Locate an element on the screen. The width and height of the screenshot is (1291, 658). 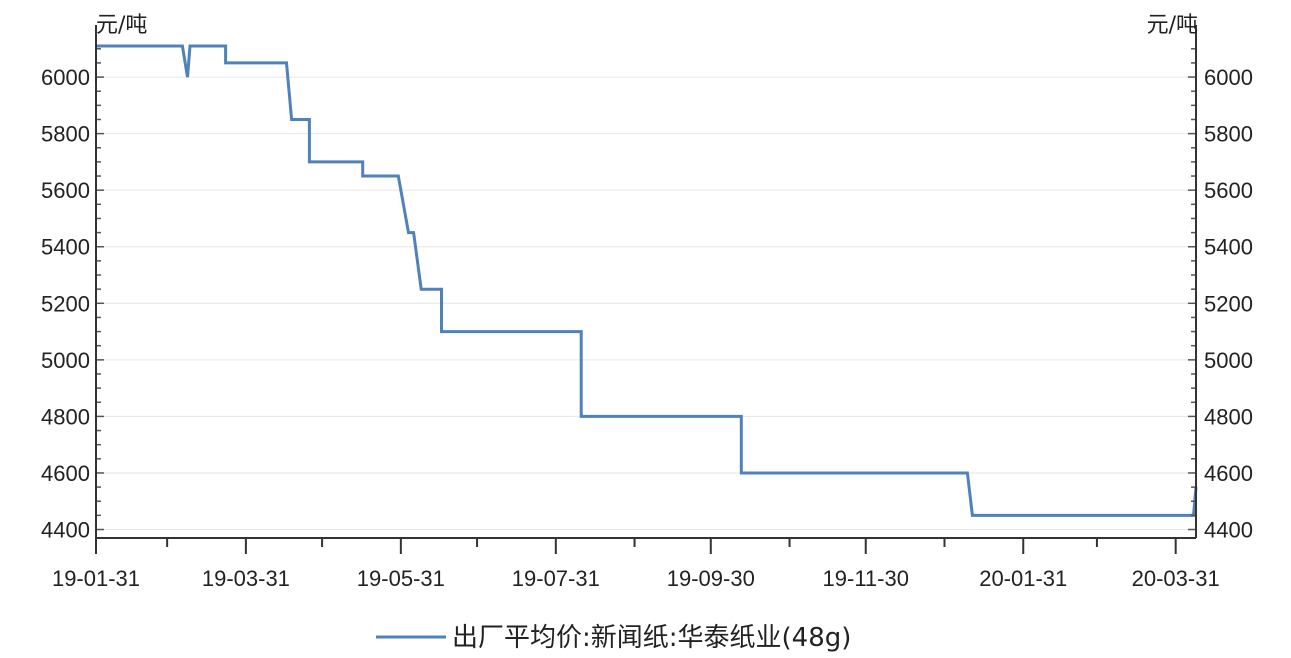
x-tick-label: 19-07-31 is located at coordinates (556, 578).